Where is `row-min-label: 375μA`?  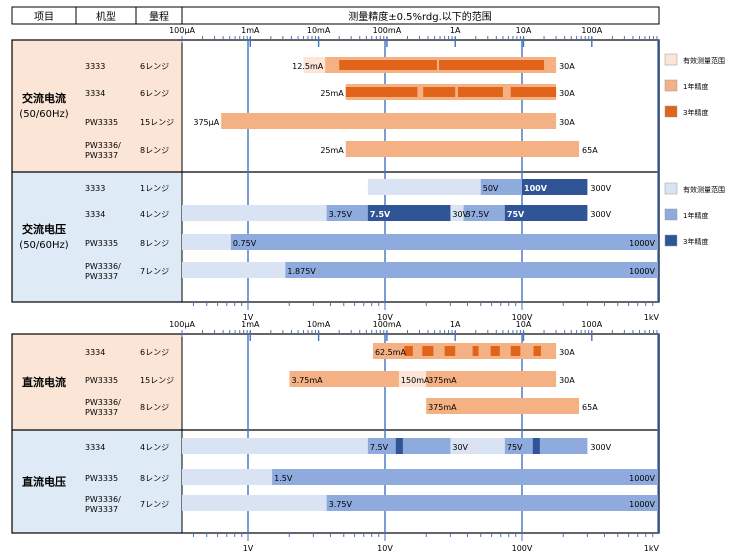 row-min-label: 375μA is located at coordinates (206, 122).